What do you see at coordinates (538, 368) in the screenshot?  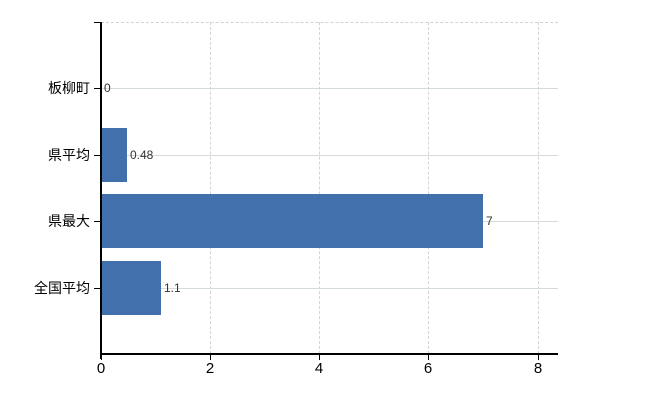 I see `x-tick-label: 8` at bounding box center [538, 368].